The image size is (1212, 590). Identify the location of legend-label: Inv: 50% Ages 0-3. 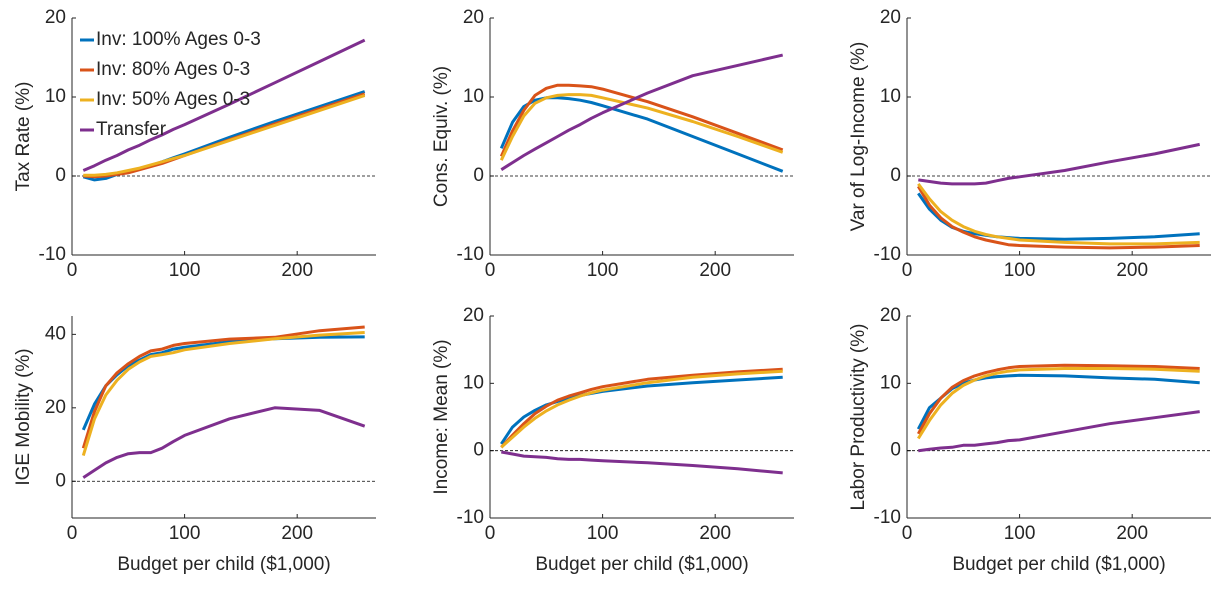
(173, 99).